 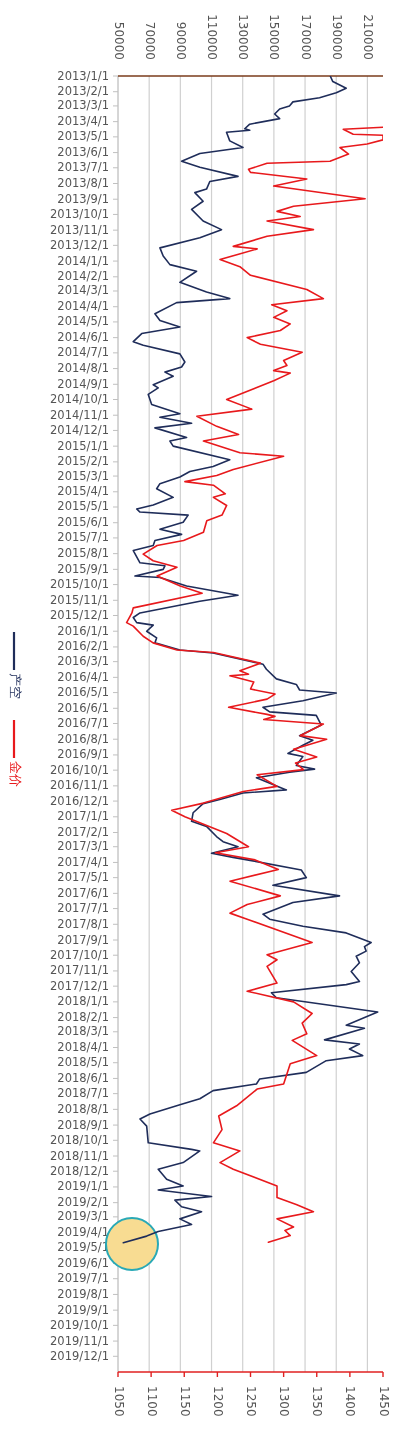 What do you see at coordinates (83, 506) in the screenshot?
I see `y-tick-label: 2015/5/1` at bounding box center [83, 506].